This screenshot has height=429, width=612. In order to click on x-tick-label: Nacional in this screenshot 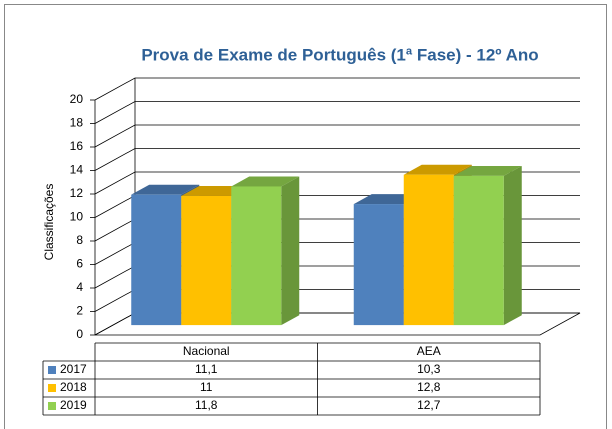, I will do `click(206, 351)`.